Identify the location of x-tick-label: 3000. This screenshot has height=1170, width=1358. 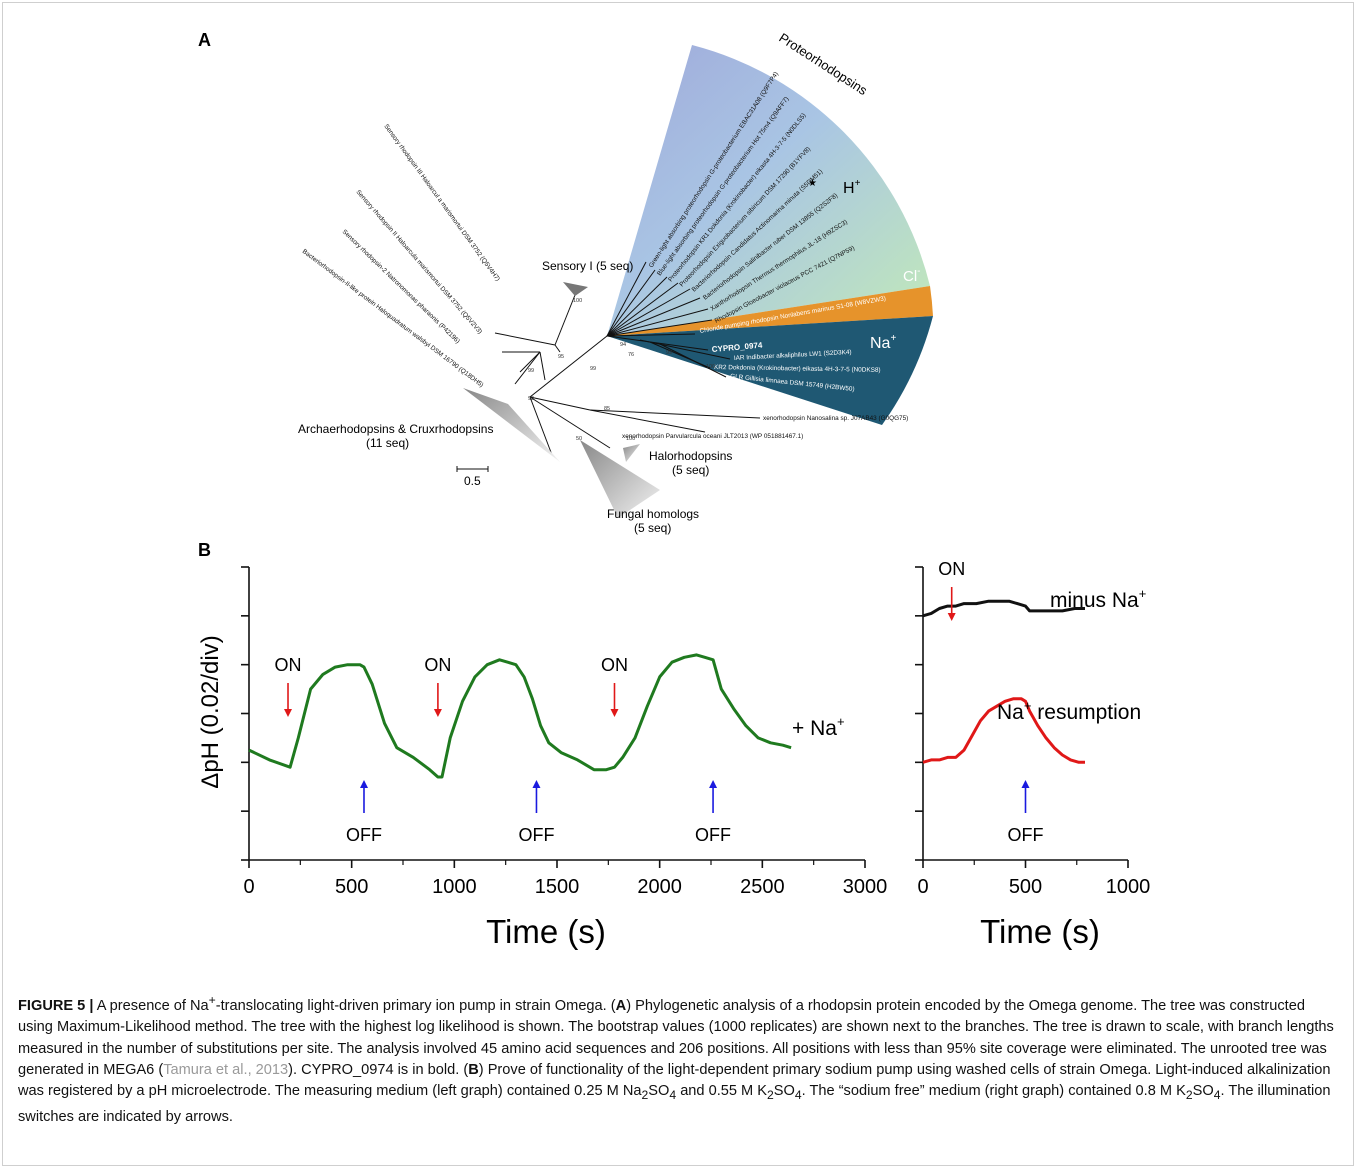
(865, 887).